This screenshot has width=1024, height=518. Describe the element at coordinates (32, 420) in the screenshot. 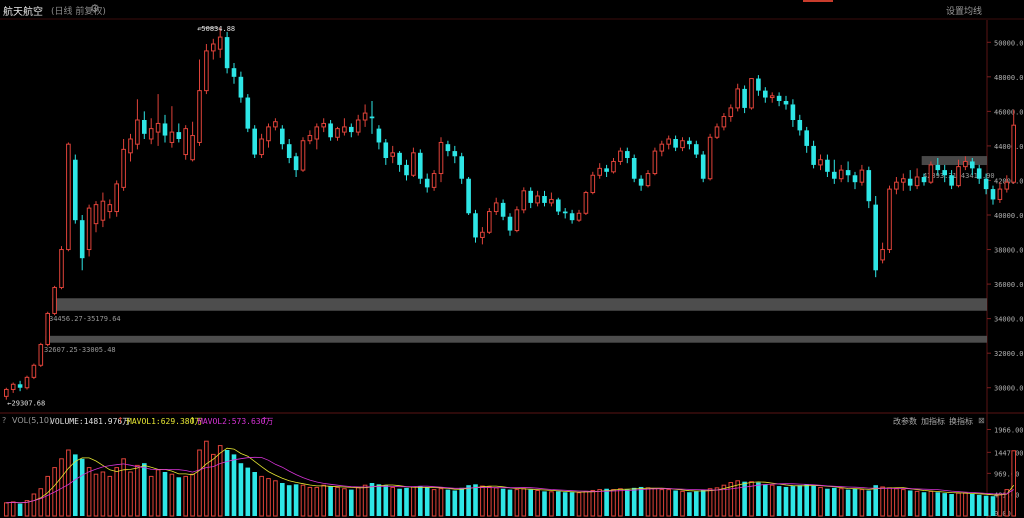

I see `vol-indicator-name: VOL(5,10)` at that location.